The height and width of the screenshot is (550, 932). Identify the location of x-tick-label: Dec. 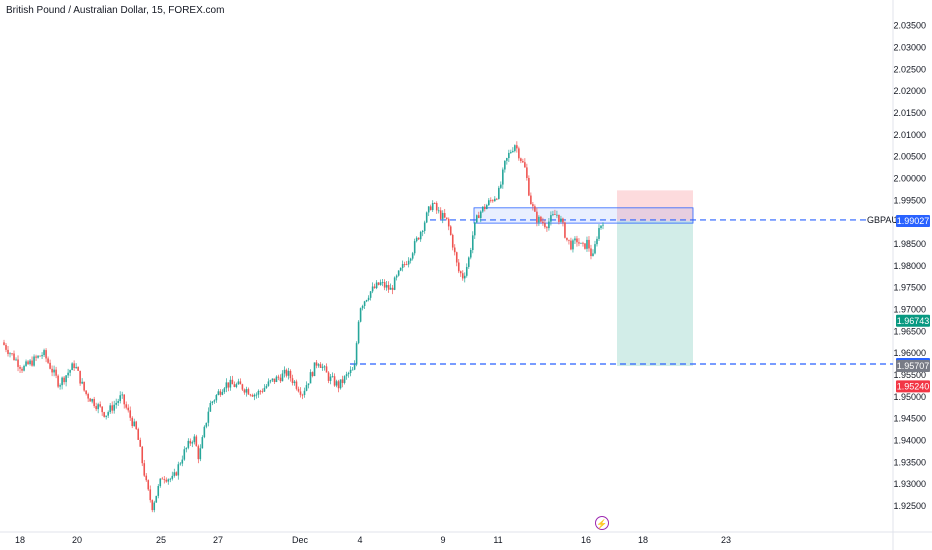
(300, 540).